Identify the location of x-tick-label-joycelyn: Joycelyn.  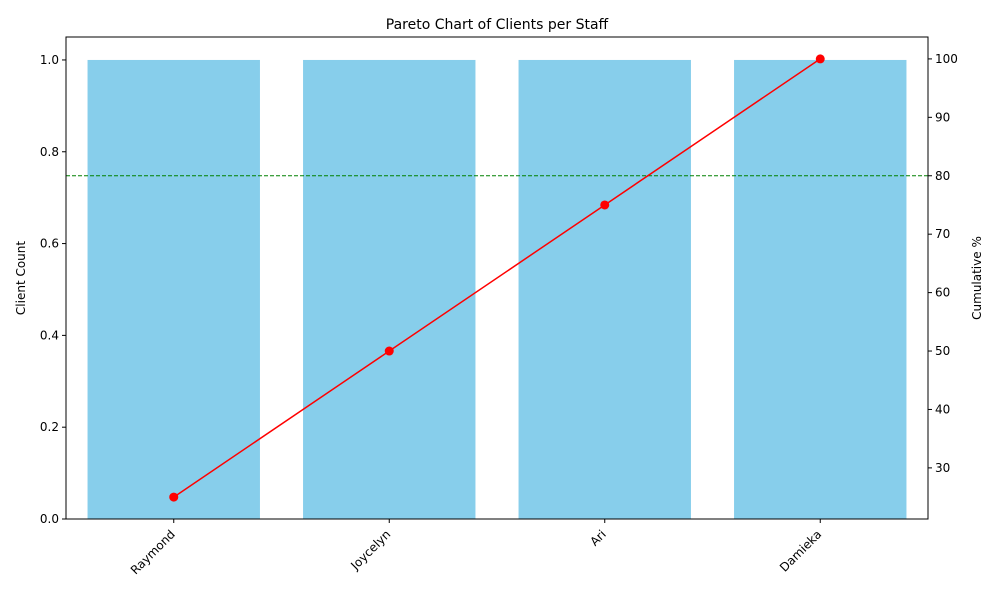
(370, 550).